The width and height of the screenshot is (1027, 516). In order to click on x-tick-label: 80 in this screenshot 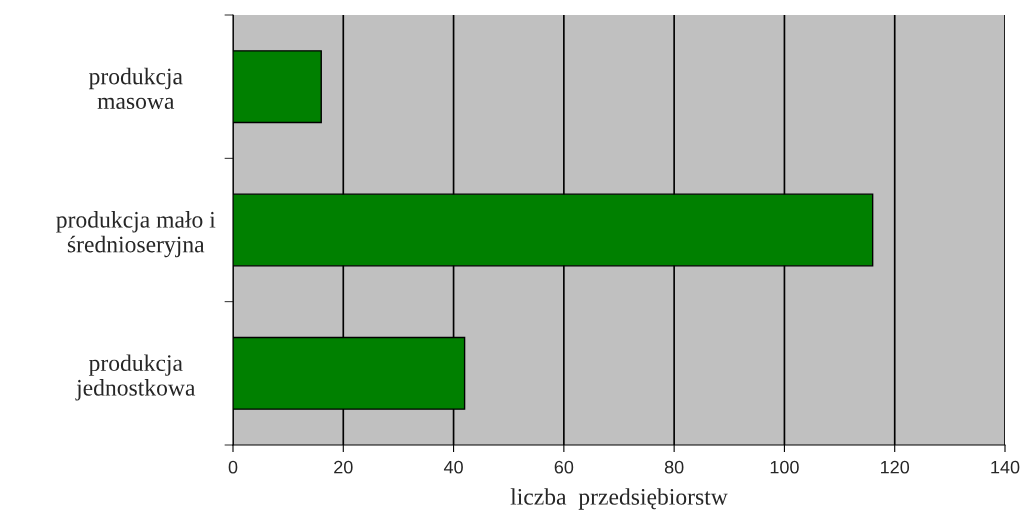, I will do `click(674, 467)`.